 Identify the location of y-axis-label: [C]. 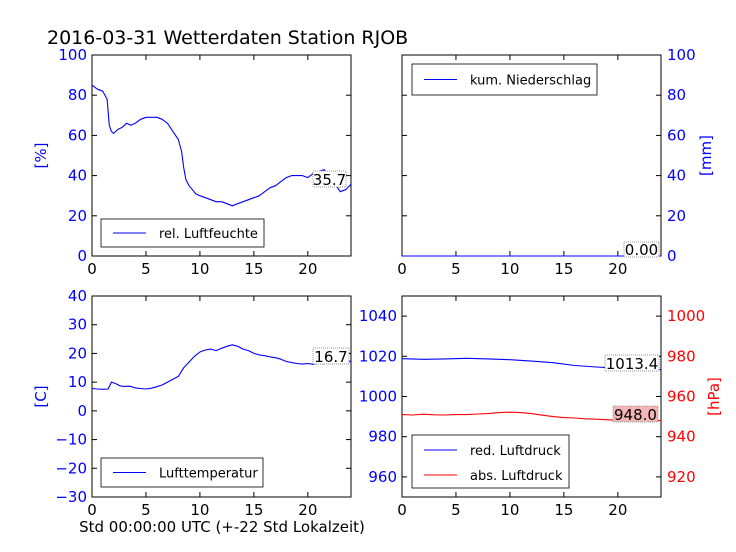
(41, 396).